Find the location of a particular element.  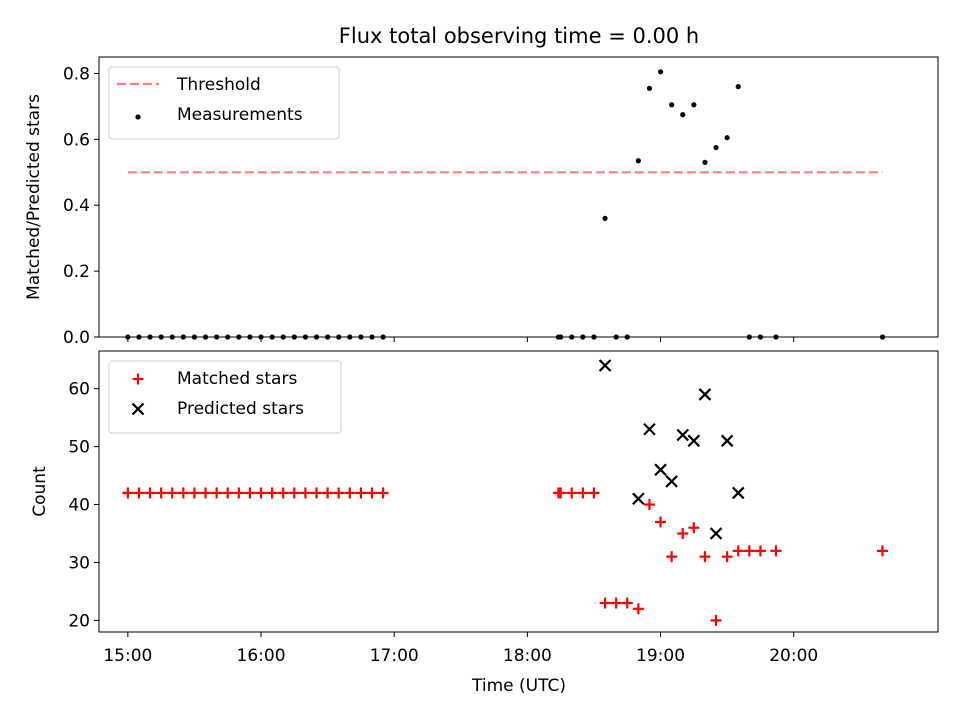

bottom-legend: Matched stars Predicted stars is located at coordinates (225, 397).